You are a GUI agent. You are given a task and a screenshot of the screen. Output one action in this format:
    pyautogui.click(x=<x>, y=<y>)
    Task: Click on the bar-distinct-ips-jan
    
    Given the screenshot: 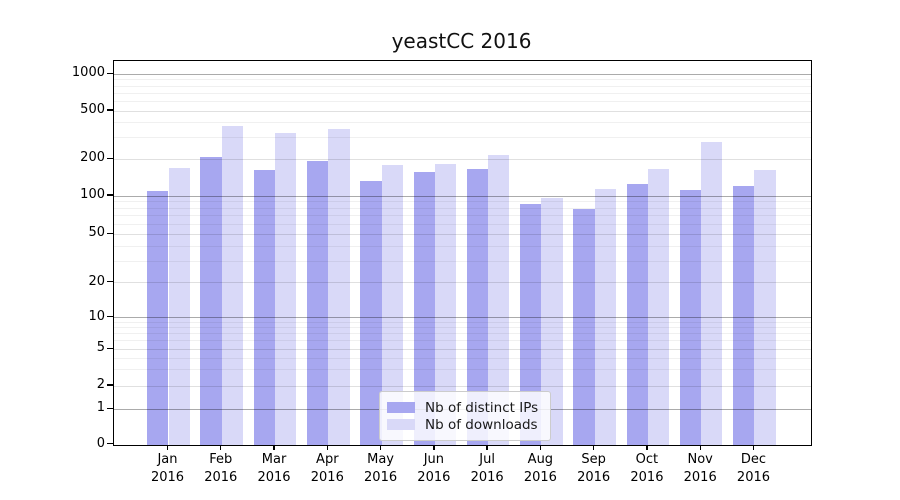 What is the action you would take?
    pyautogui.click(x=158, y=318)
    